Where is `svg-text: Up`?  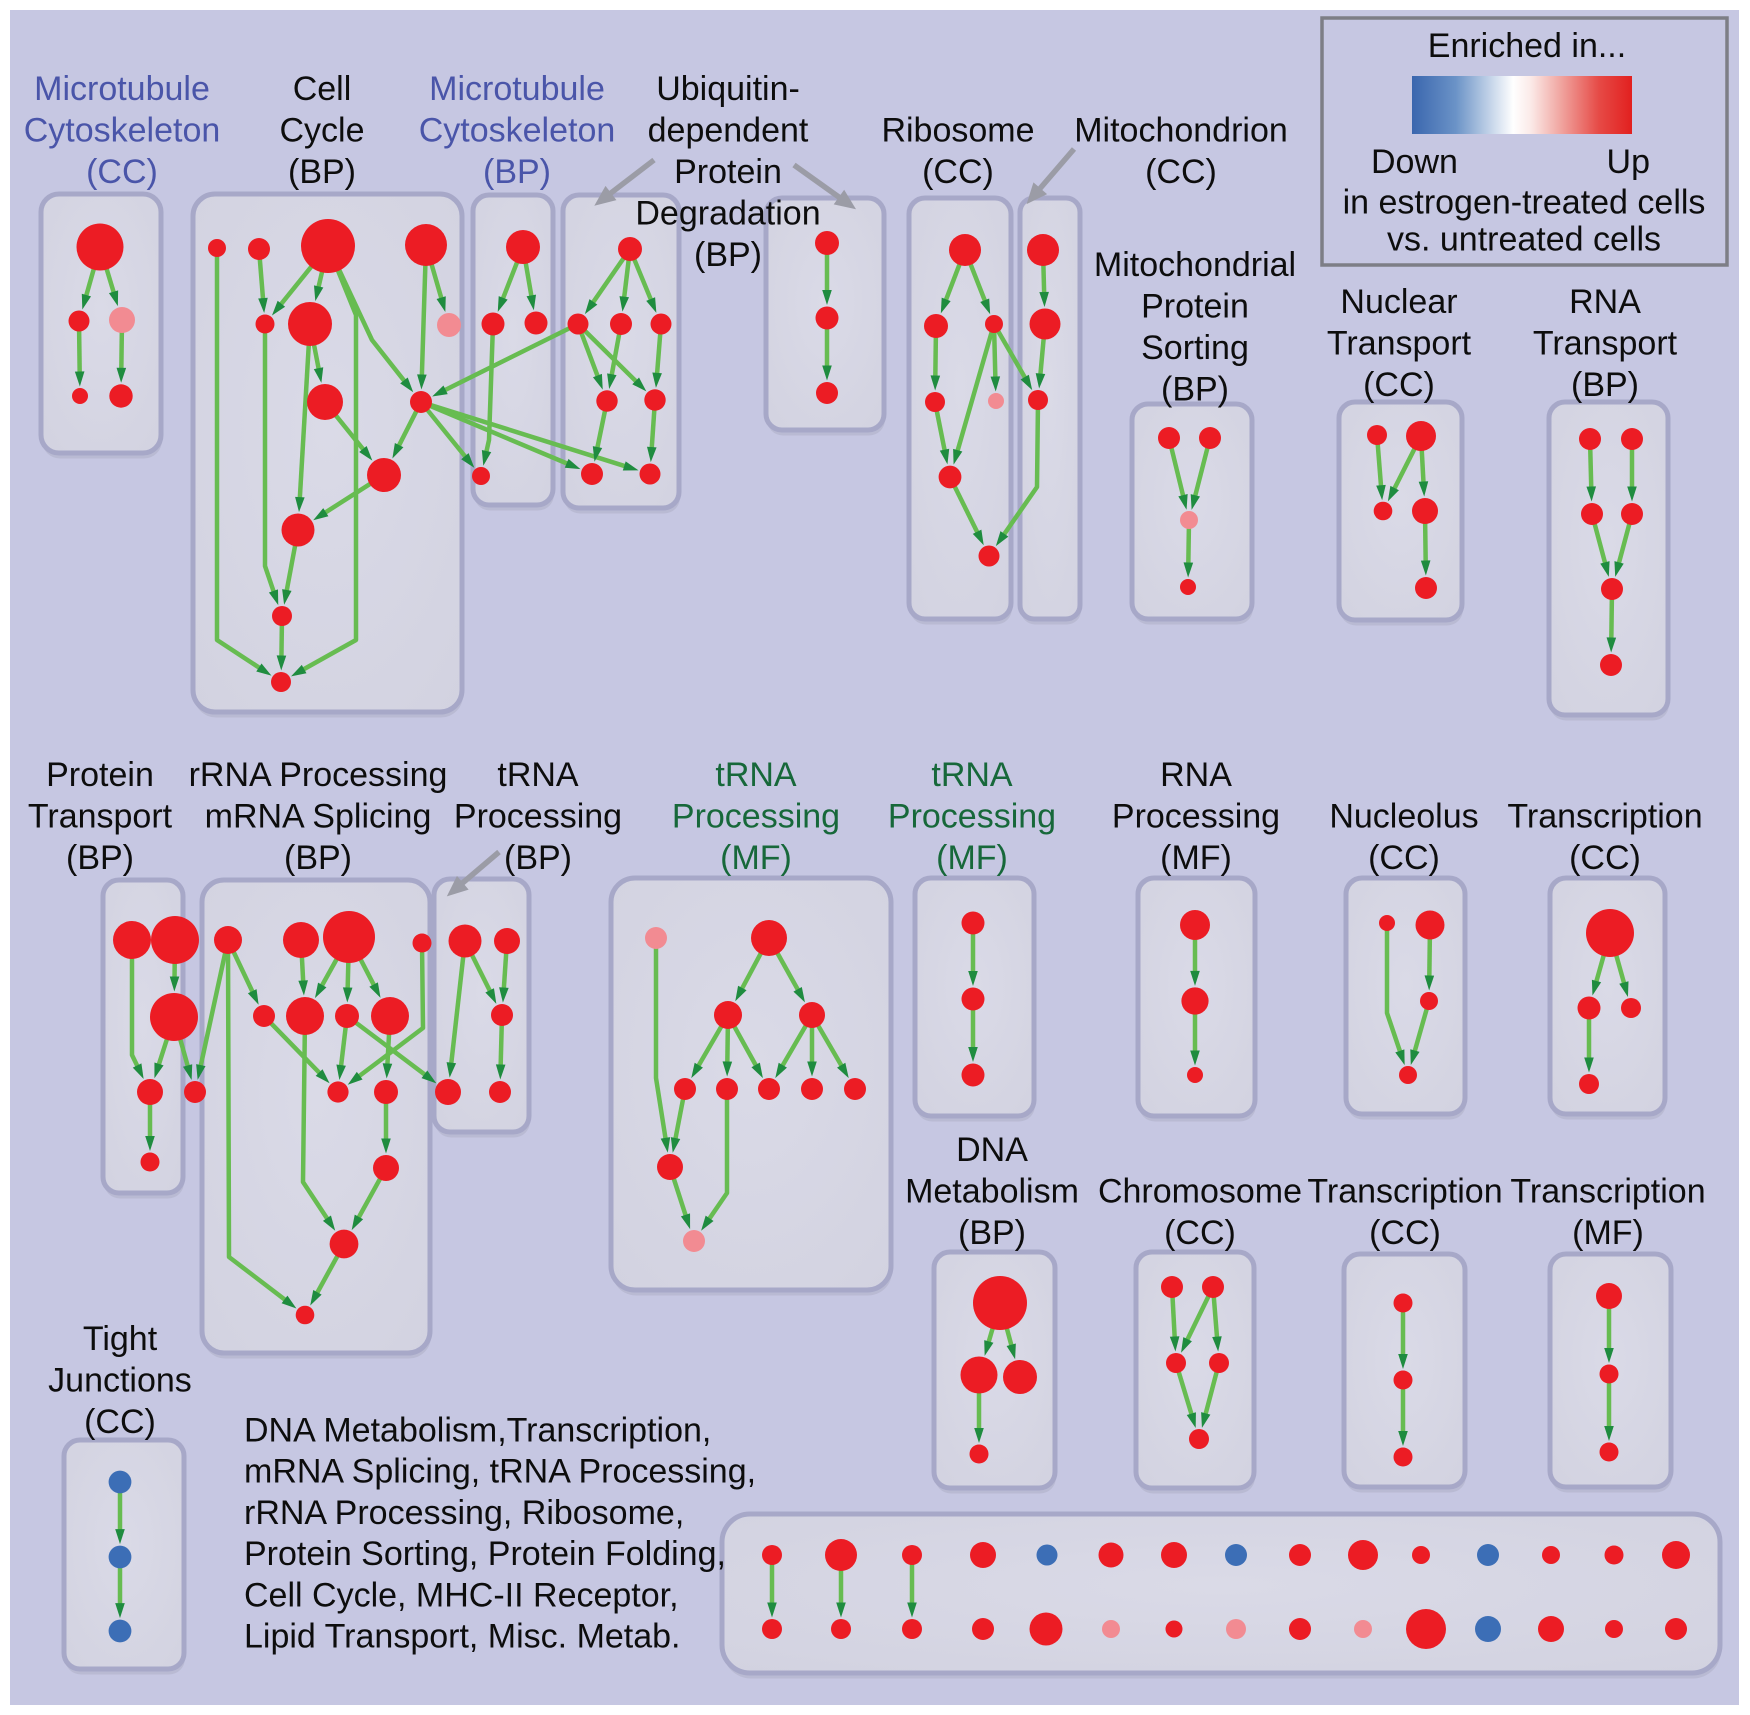
svg-text: Up is located at coordinates (1628, 162).